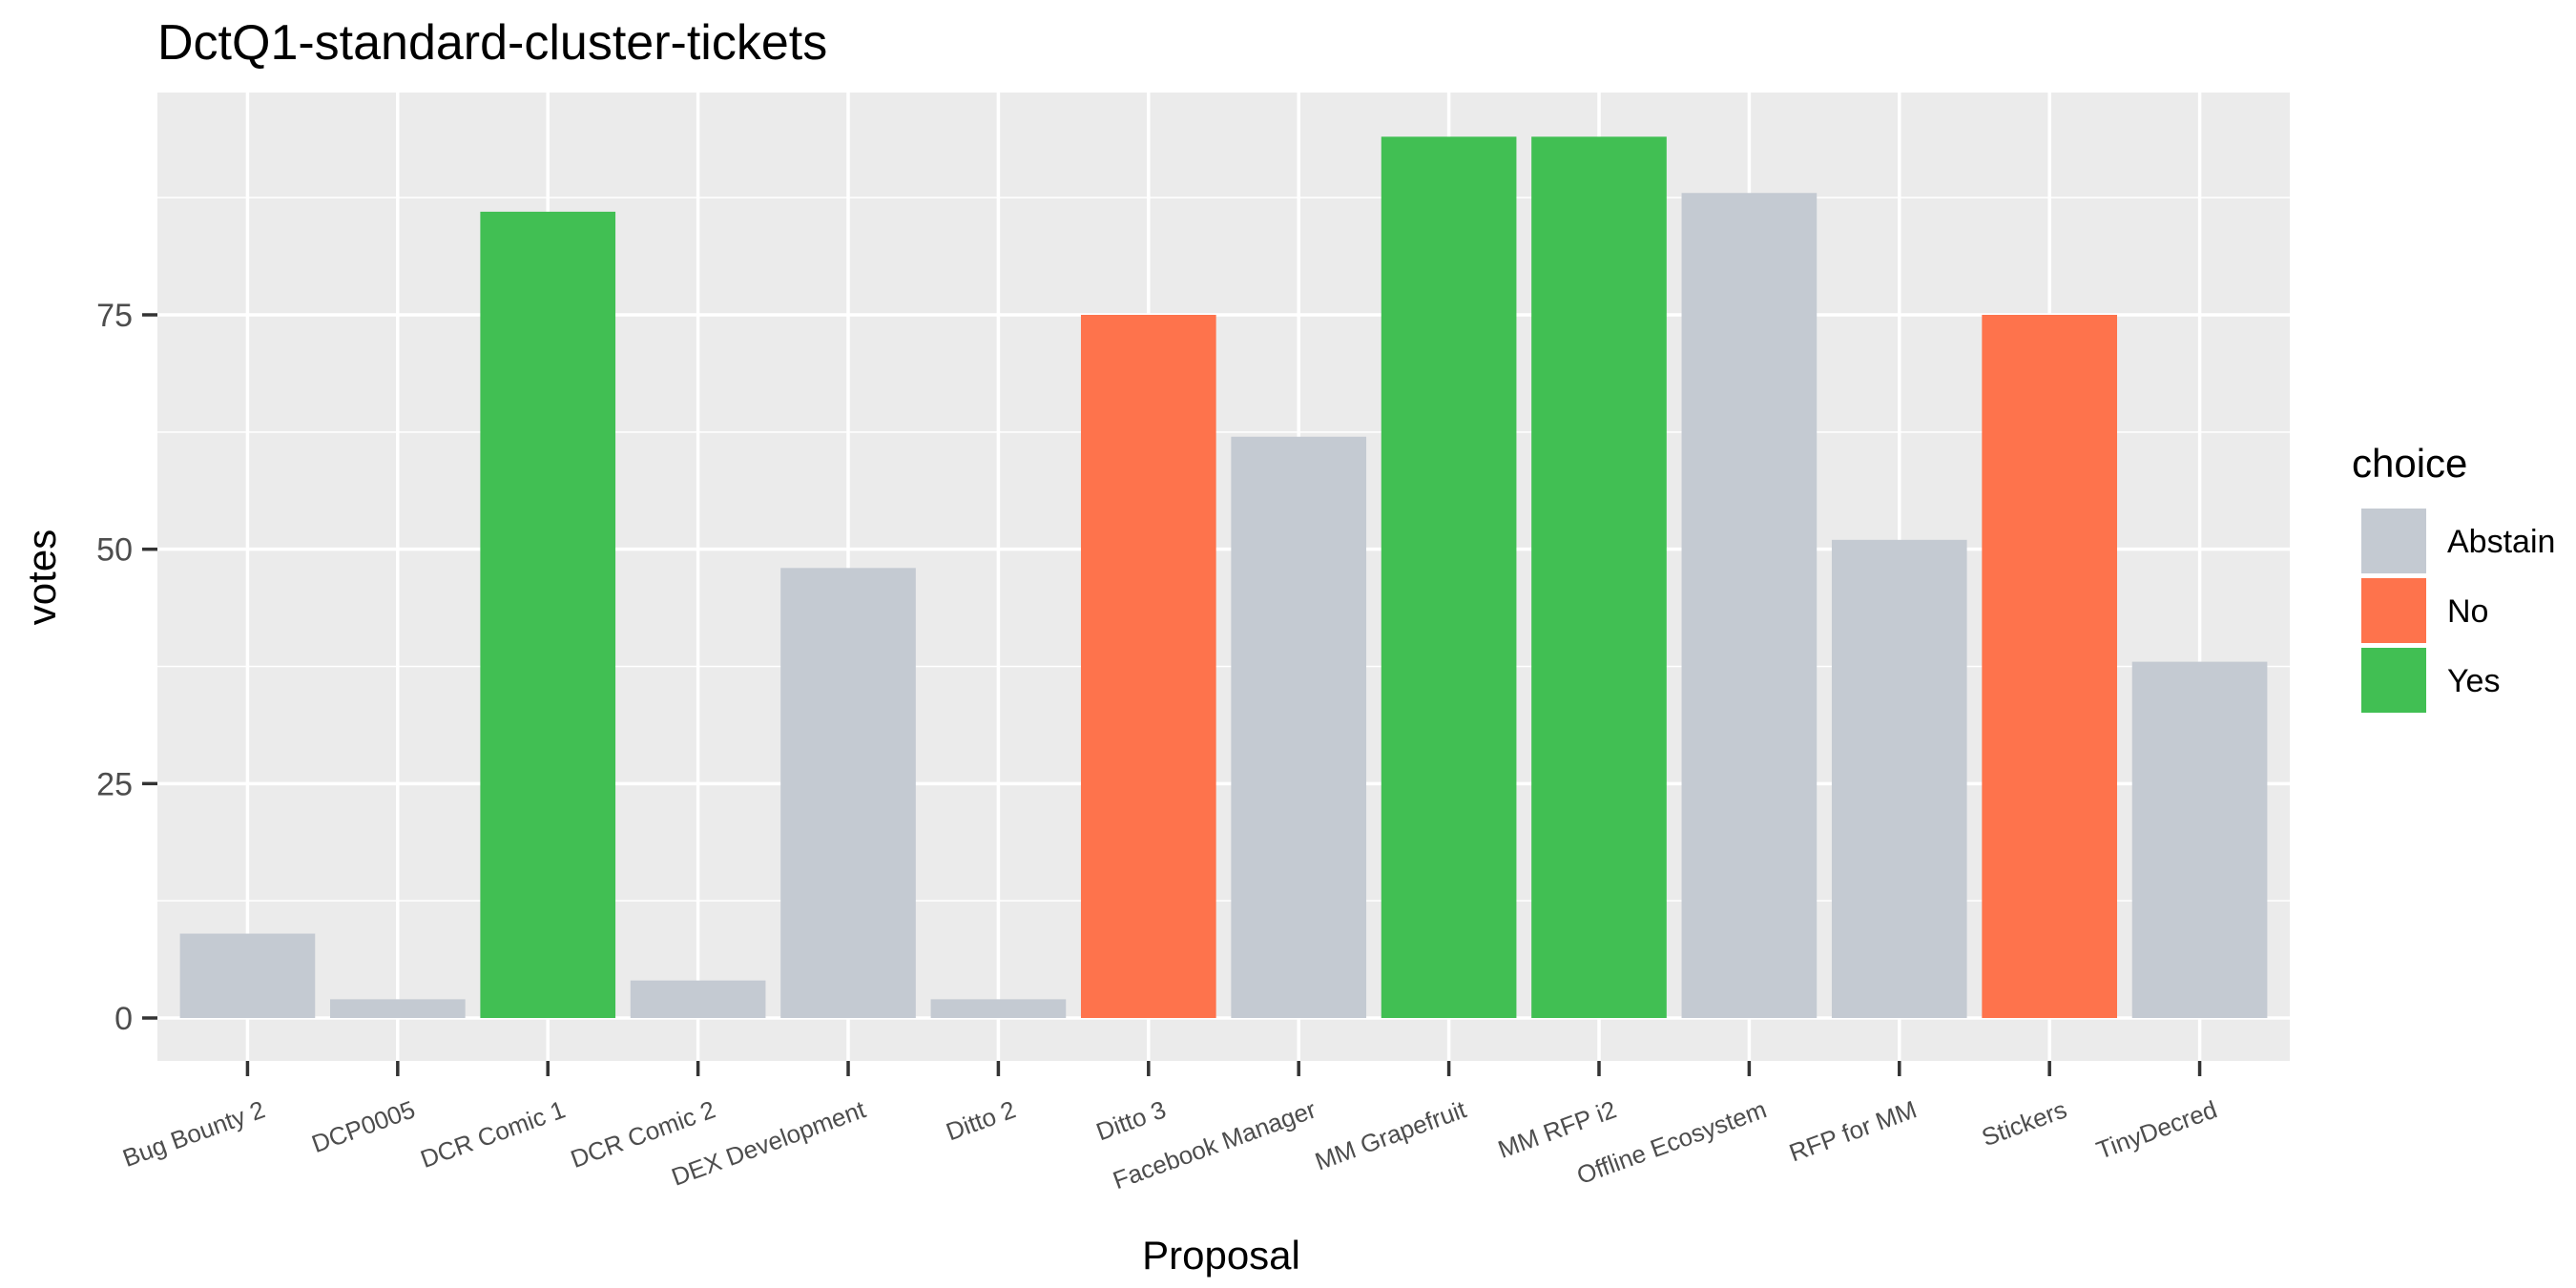 The image size is (2576, 1288). Describe the element at coordinates (1852, 1130) in the screenshot. I see `x-tick-label: RFP for MM` at that location.